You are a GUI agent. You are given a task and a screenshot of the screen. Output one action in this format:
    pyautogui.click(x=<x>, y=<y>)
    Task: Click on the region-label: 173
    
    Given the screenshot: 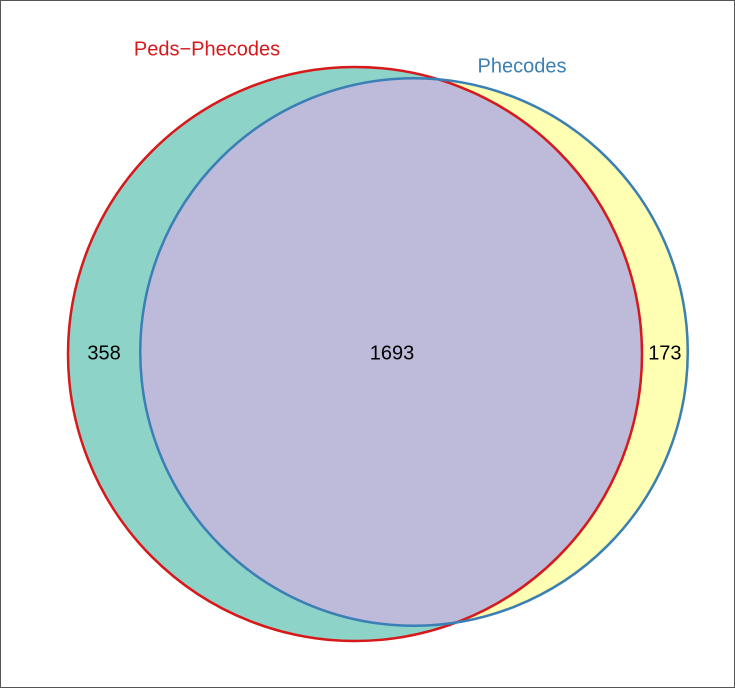 What is the action you would take?
    pyautogui.click(x=664, y=353)
    